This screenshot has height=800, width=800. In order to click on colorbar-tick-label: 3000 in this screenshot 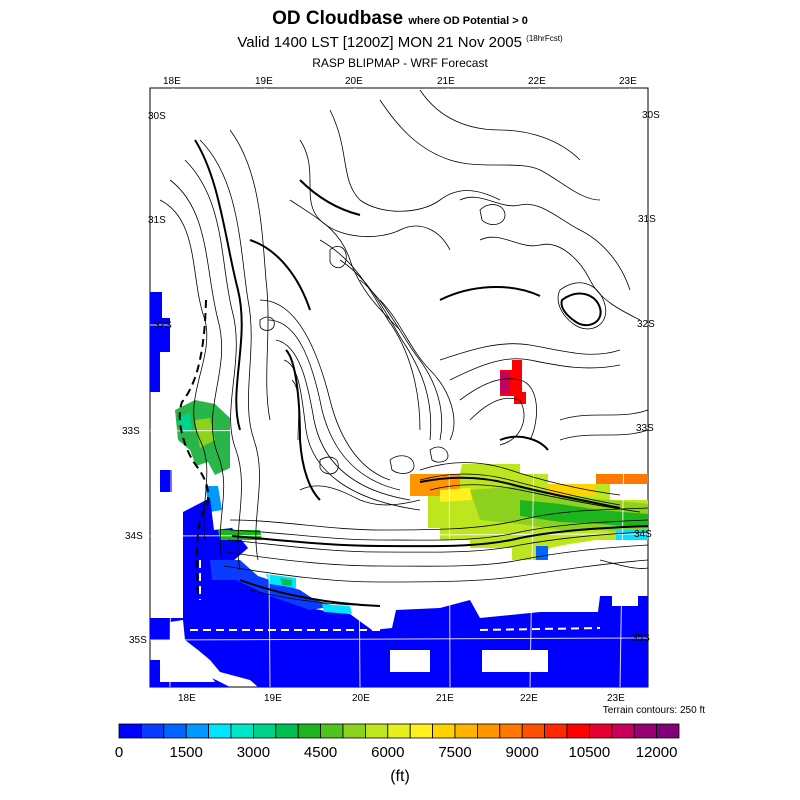, I will do `click(253, 752)`.